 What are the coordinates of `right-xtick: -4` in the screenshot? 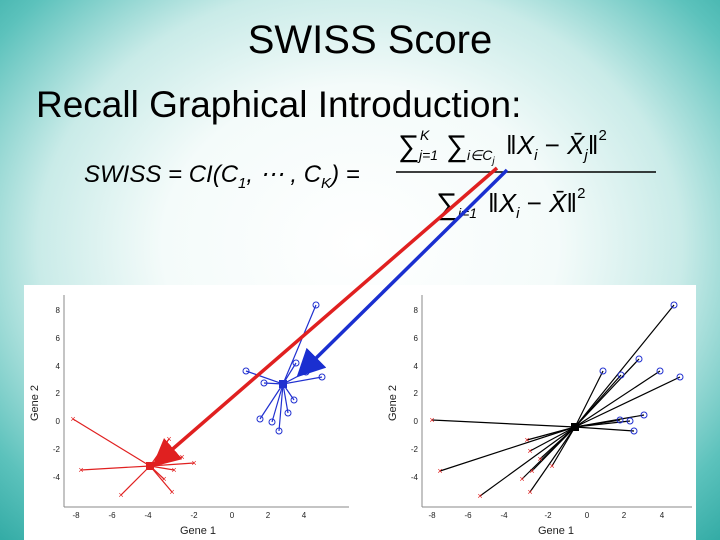 It's located at (504, 515).